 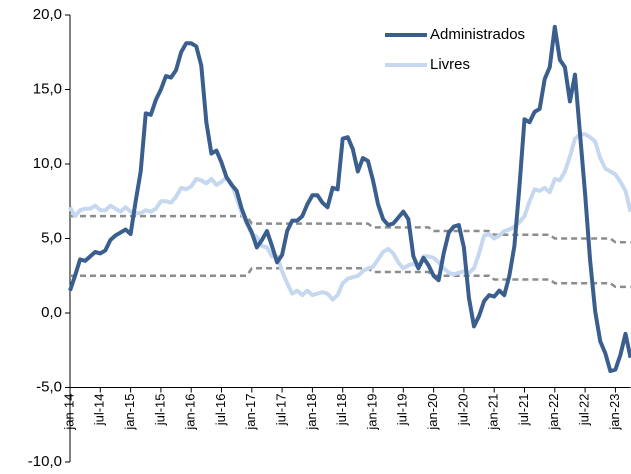 What do you see at coordinates (450, 64) in the screenshot?
I see `legend-label: Livres` at bounding box center [450, 64].